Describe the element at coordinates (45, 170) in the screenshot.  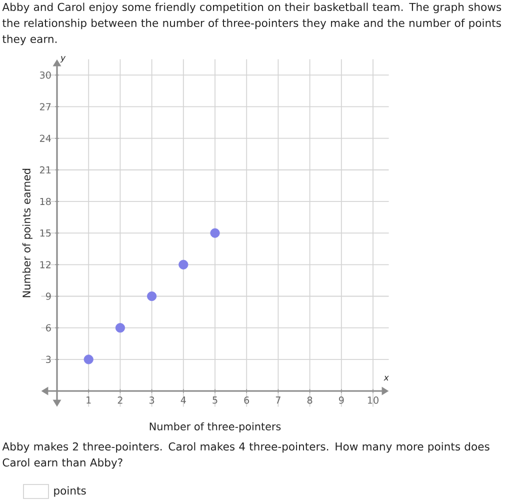
I see `y-tick-label: 21` at that location.